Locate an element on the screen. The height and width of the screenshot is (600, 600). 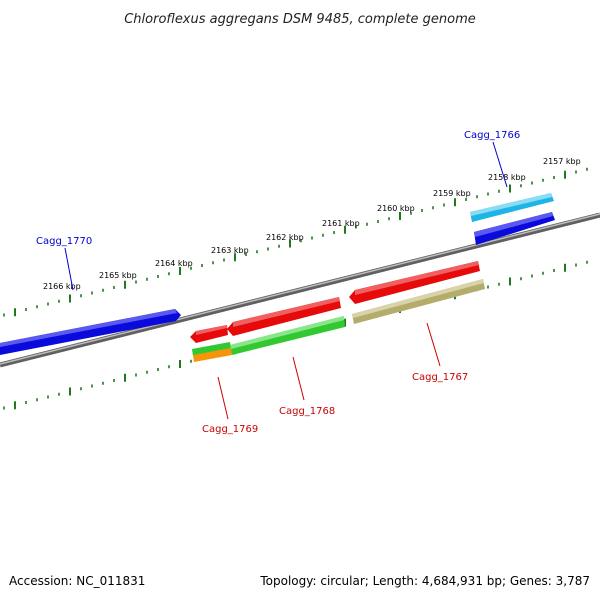
tick-label-2158: 2158 kbp is located at coordinates (507, 177).